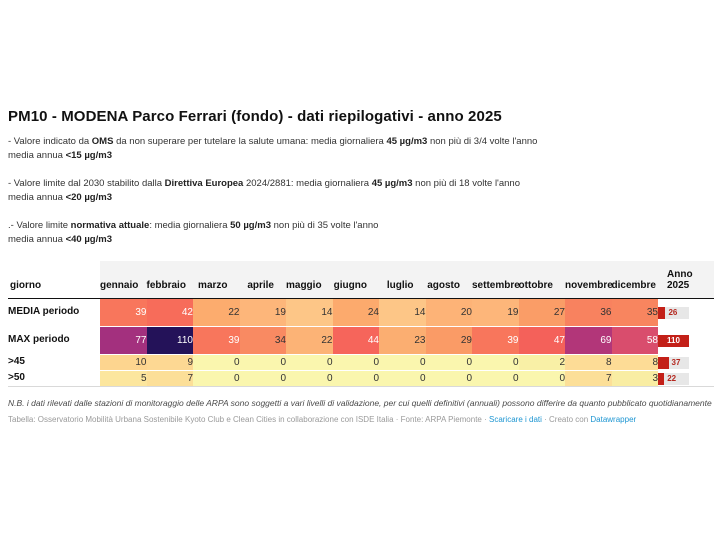 The image size is (720, 540). I want to click on note2-text: Direttiva Europea, so click(204, 183).